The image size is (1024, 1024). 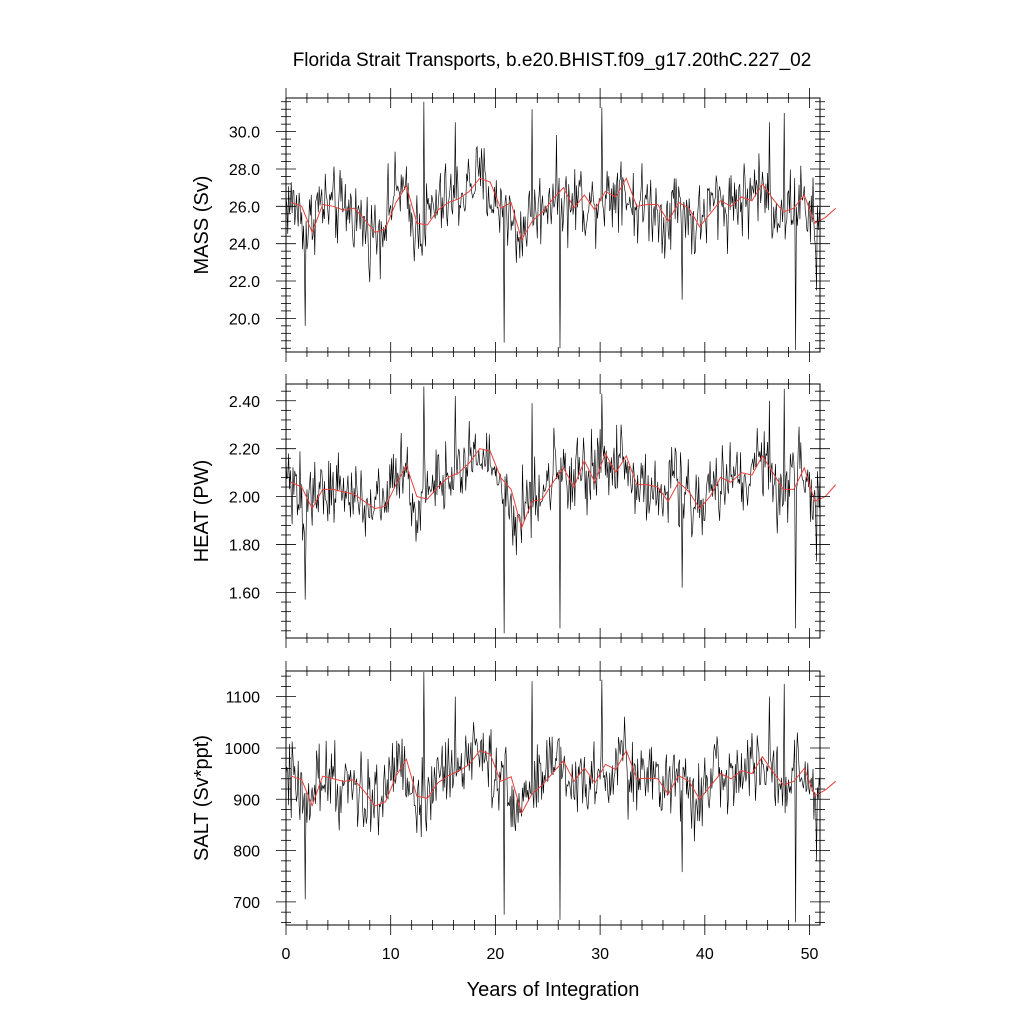 What do you see at coordinates (391, 954) in the screenshot?
I see `x-tick-label: 10` at bounding box center [391, 954].